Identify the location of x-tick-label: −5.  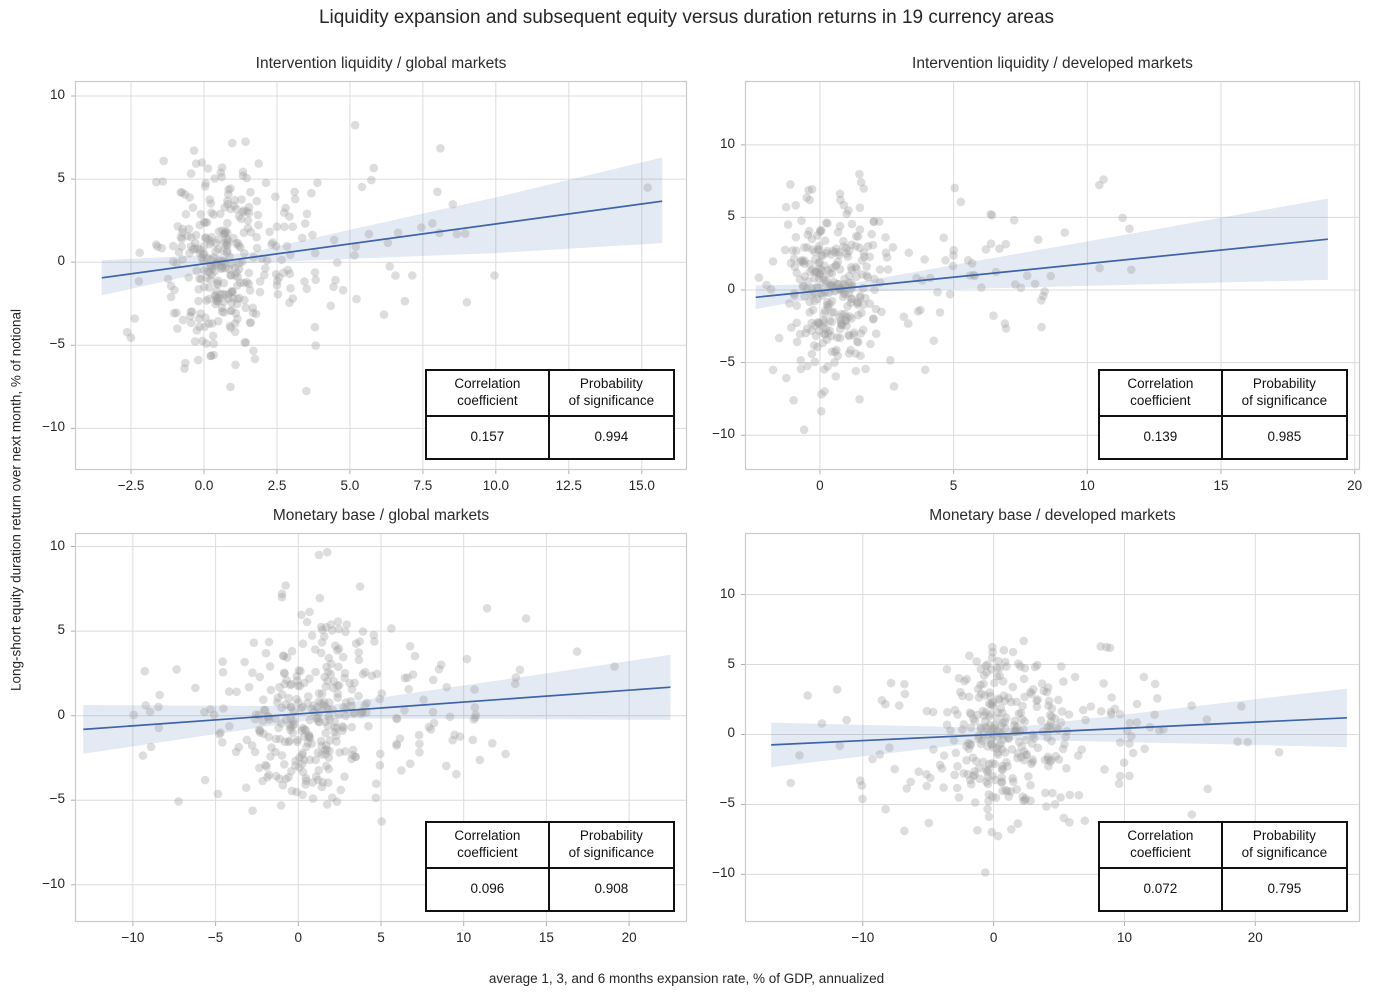
(215, 937).